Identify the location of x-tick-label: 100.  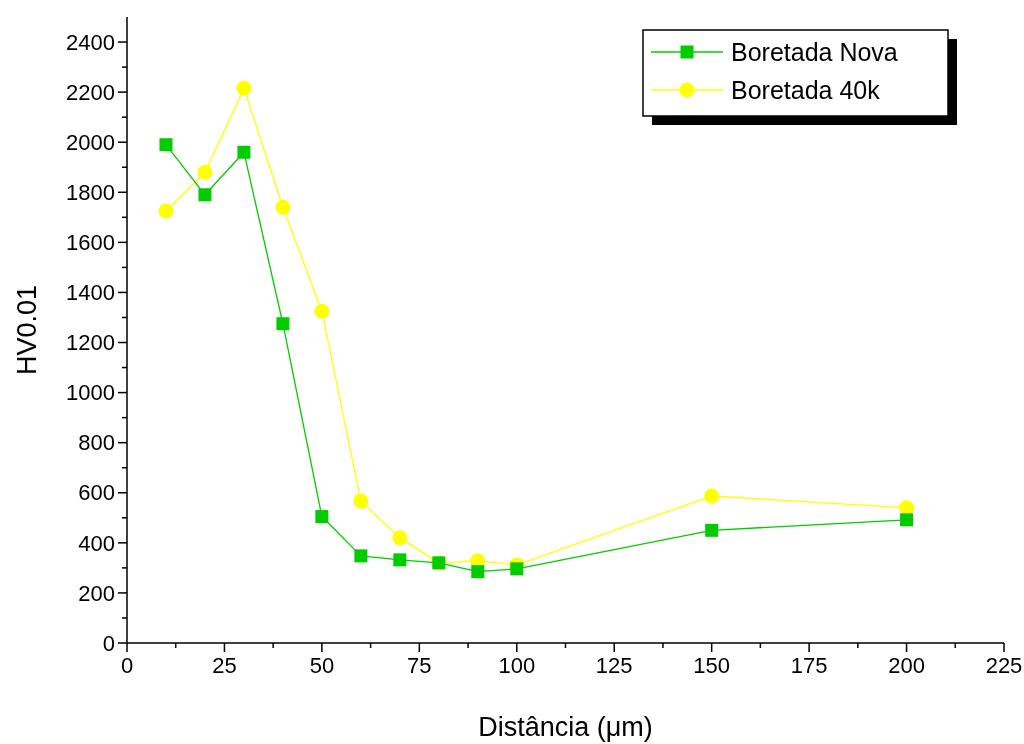
(517, 665).